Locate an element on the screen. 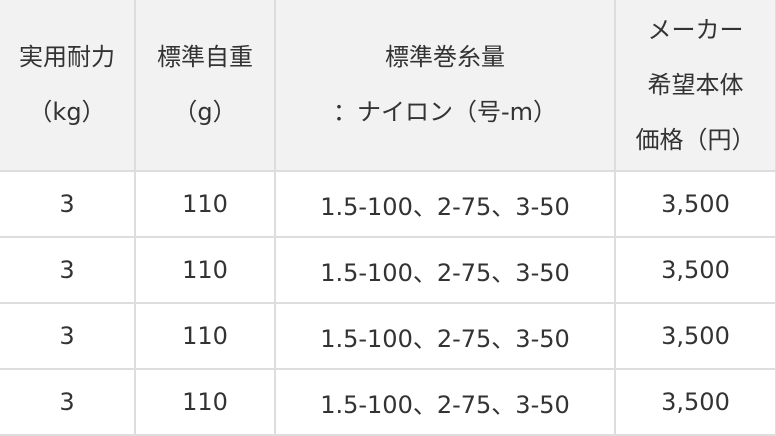 Image resolution: width=776 pixels, height=436 pixels. header-line: 実用耐力 is located at coordinates (67, 57).